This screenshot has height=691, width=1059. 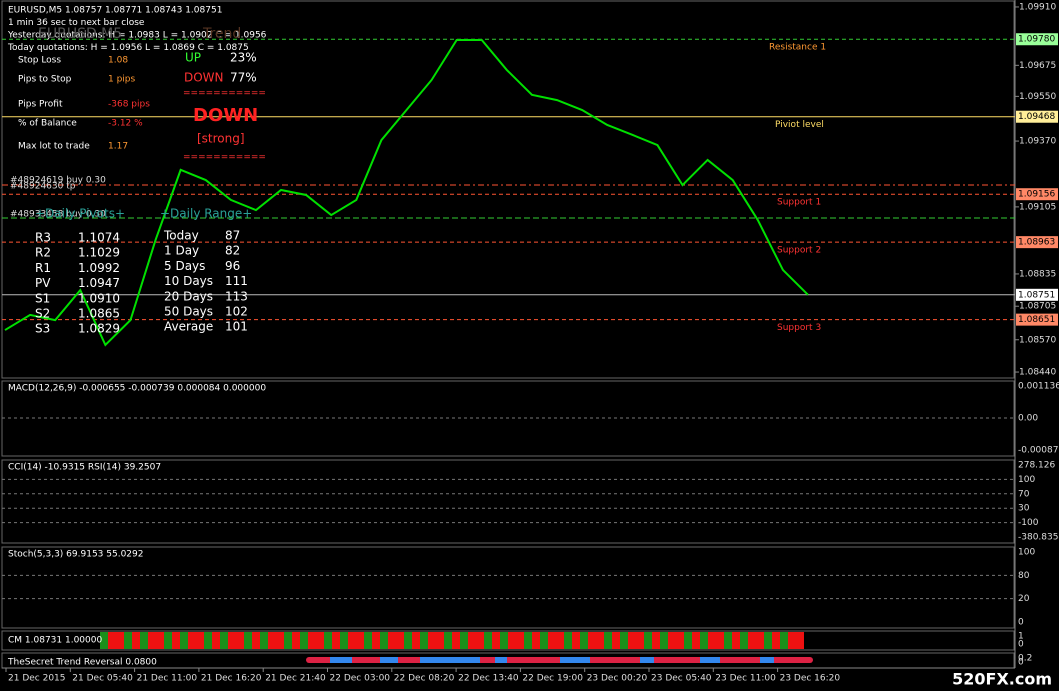 What do you see at coordinates (188, 327) in the screenshot?
I see `range-label: Average` at bounding box center [188, 327].